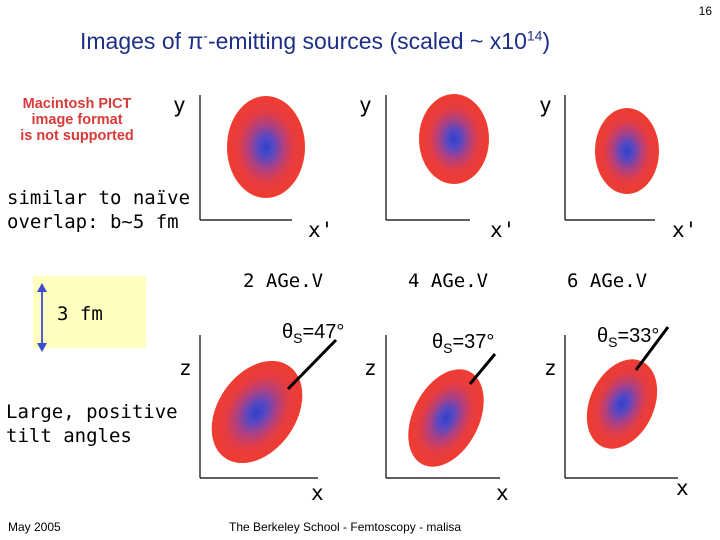  Describe the element at coordinates (77, 136) in the screenshot. I see `placeholder-line-3: is not supported` at that location.